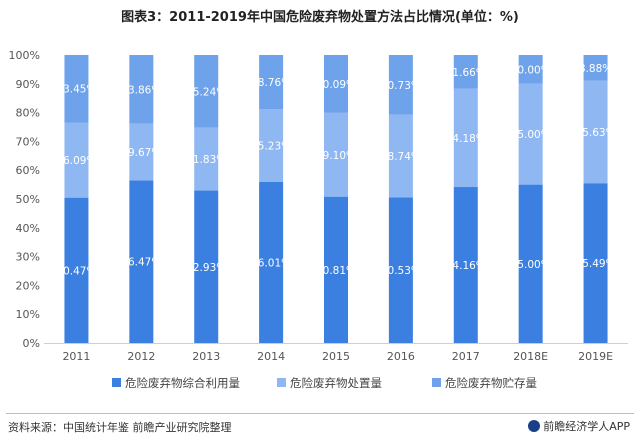 Image resolution: width=640 pixels, height=447 pixels. I want to click on bar-segment-2011-s2, so click(76, 160).